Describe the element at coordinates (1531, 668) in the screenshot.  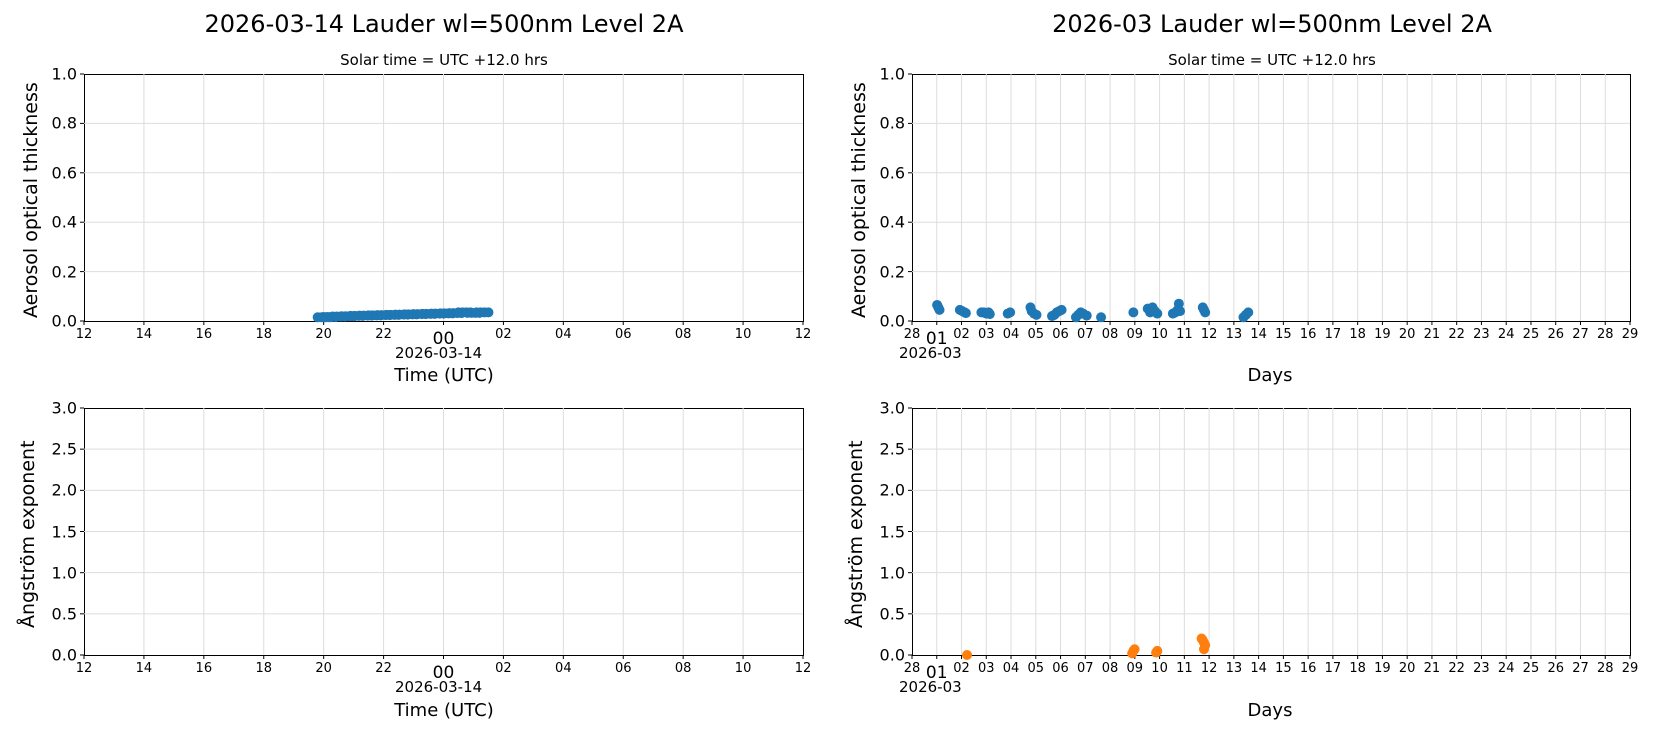
I see `x-tick-label: 25` at that location.